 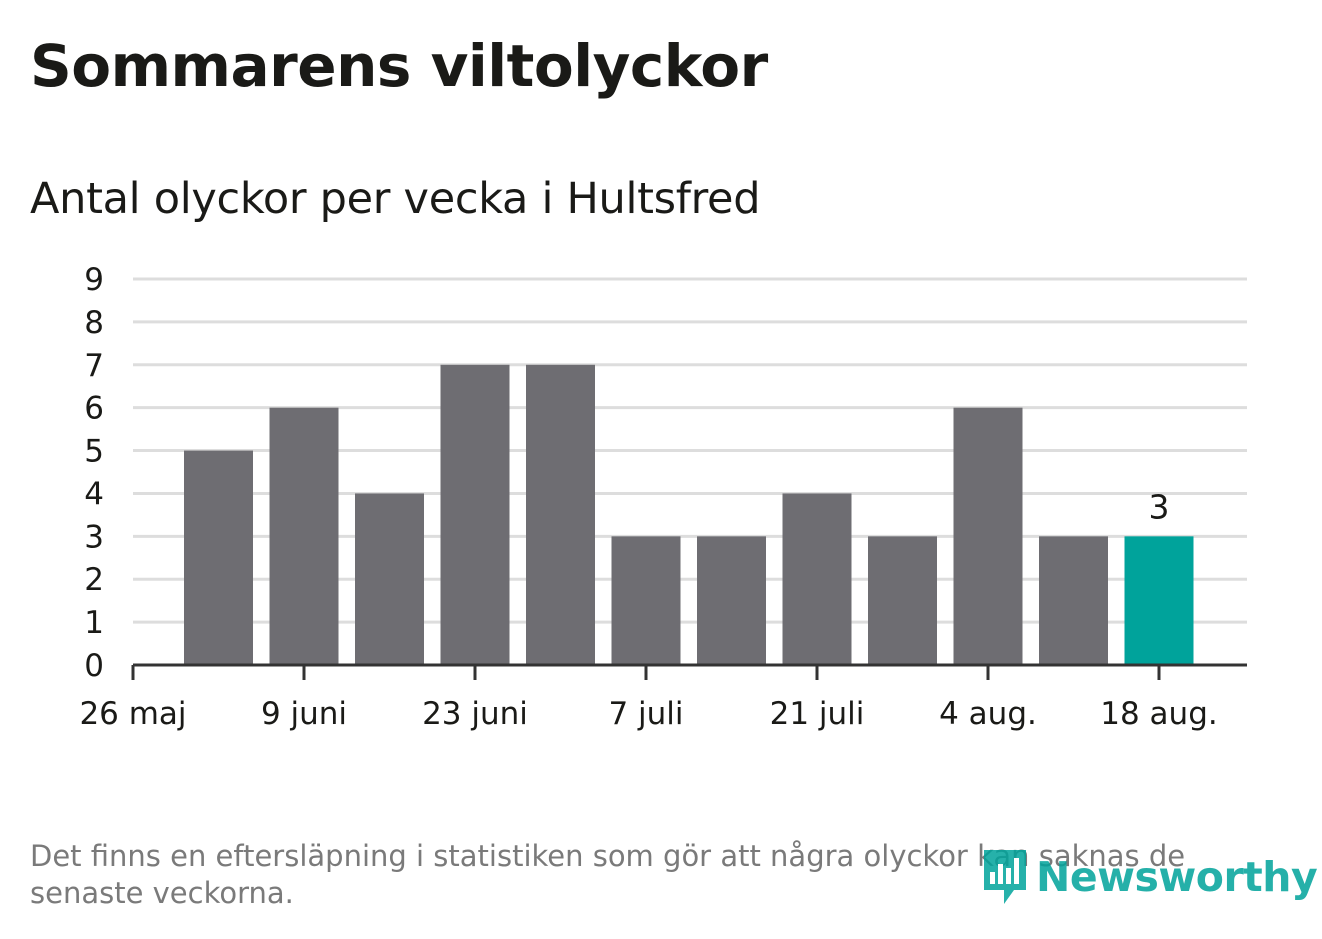 What do you see at coordinates (988, 714) in the screenshot?
I see `x-tick-label: 4 aug.` at bounding box center [988, 714].